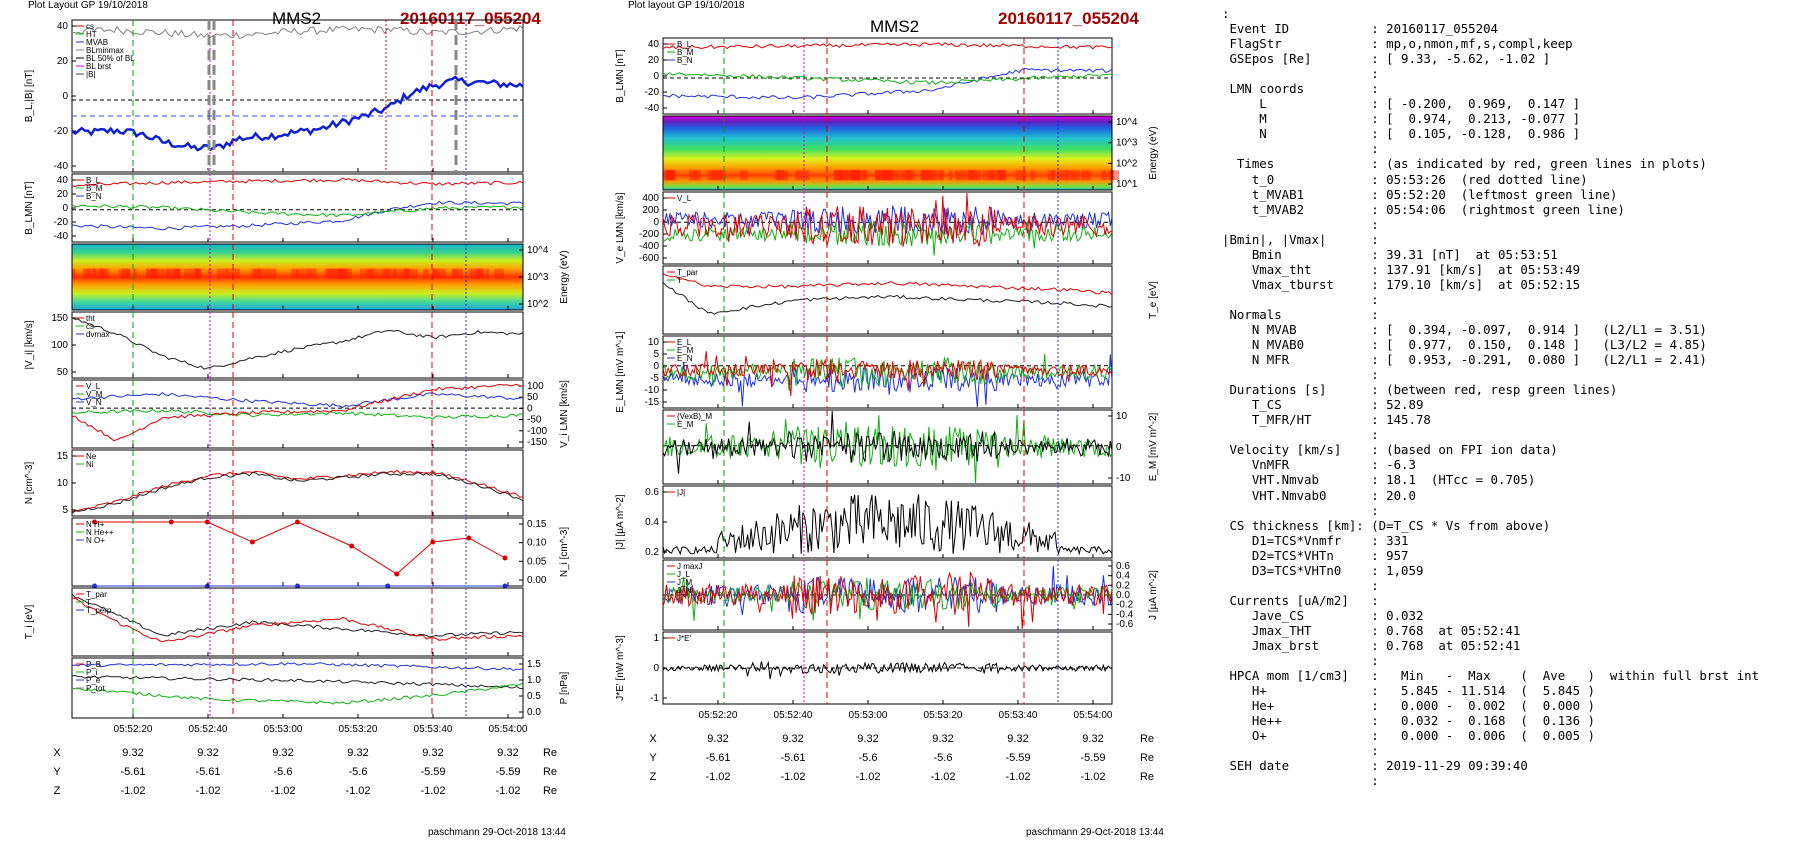 This screenshot has height=841, width=1804. I want to click on y-tick-label: -50, so click(534, 420).